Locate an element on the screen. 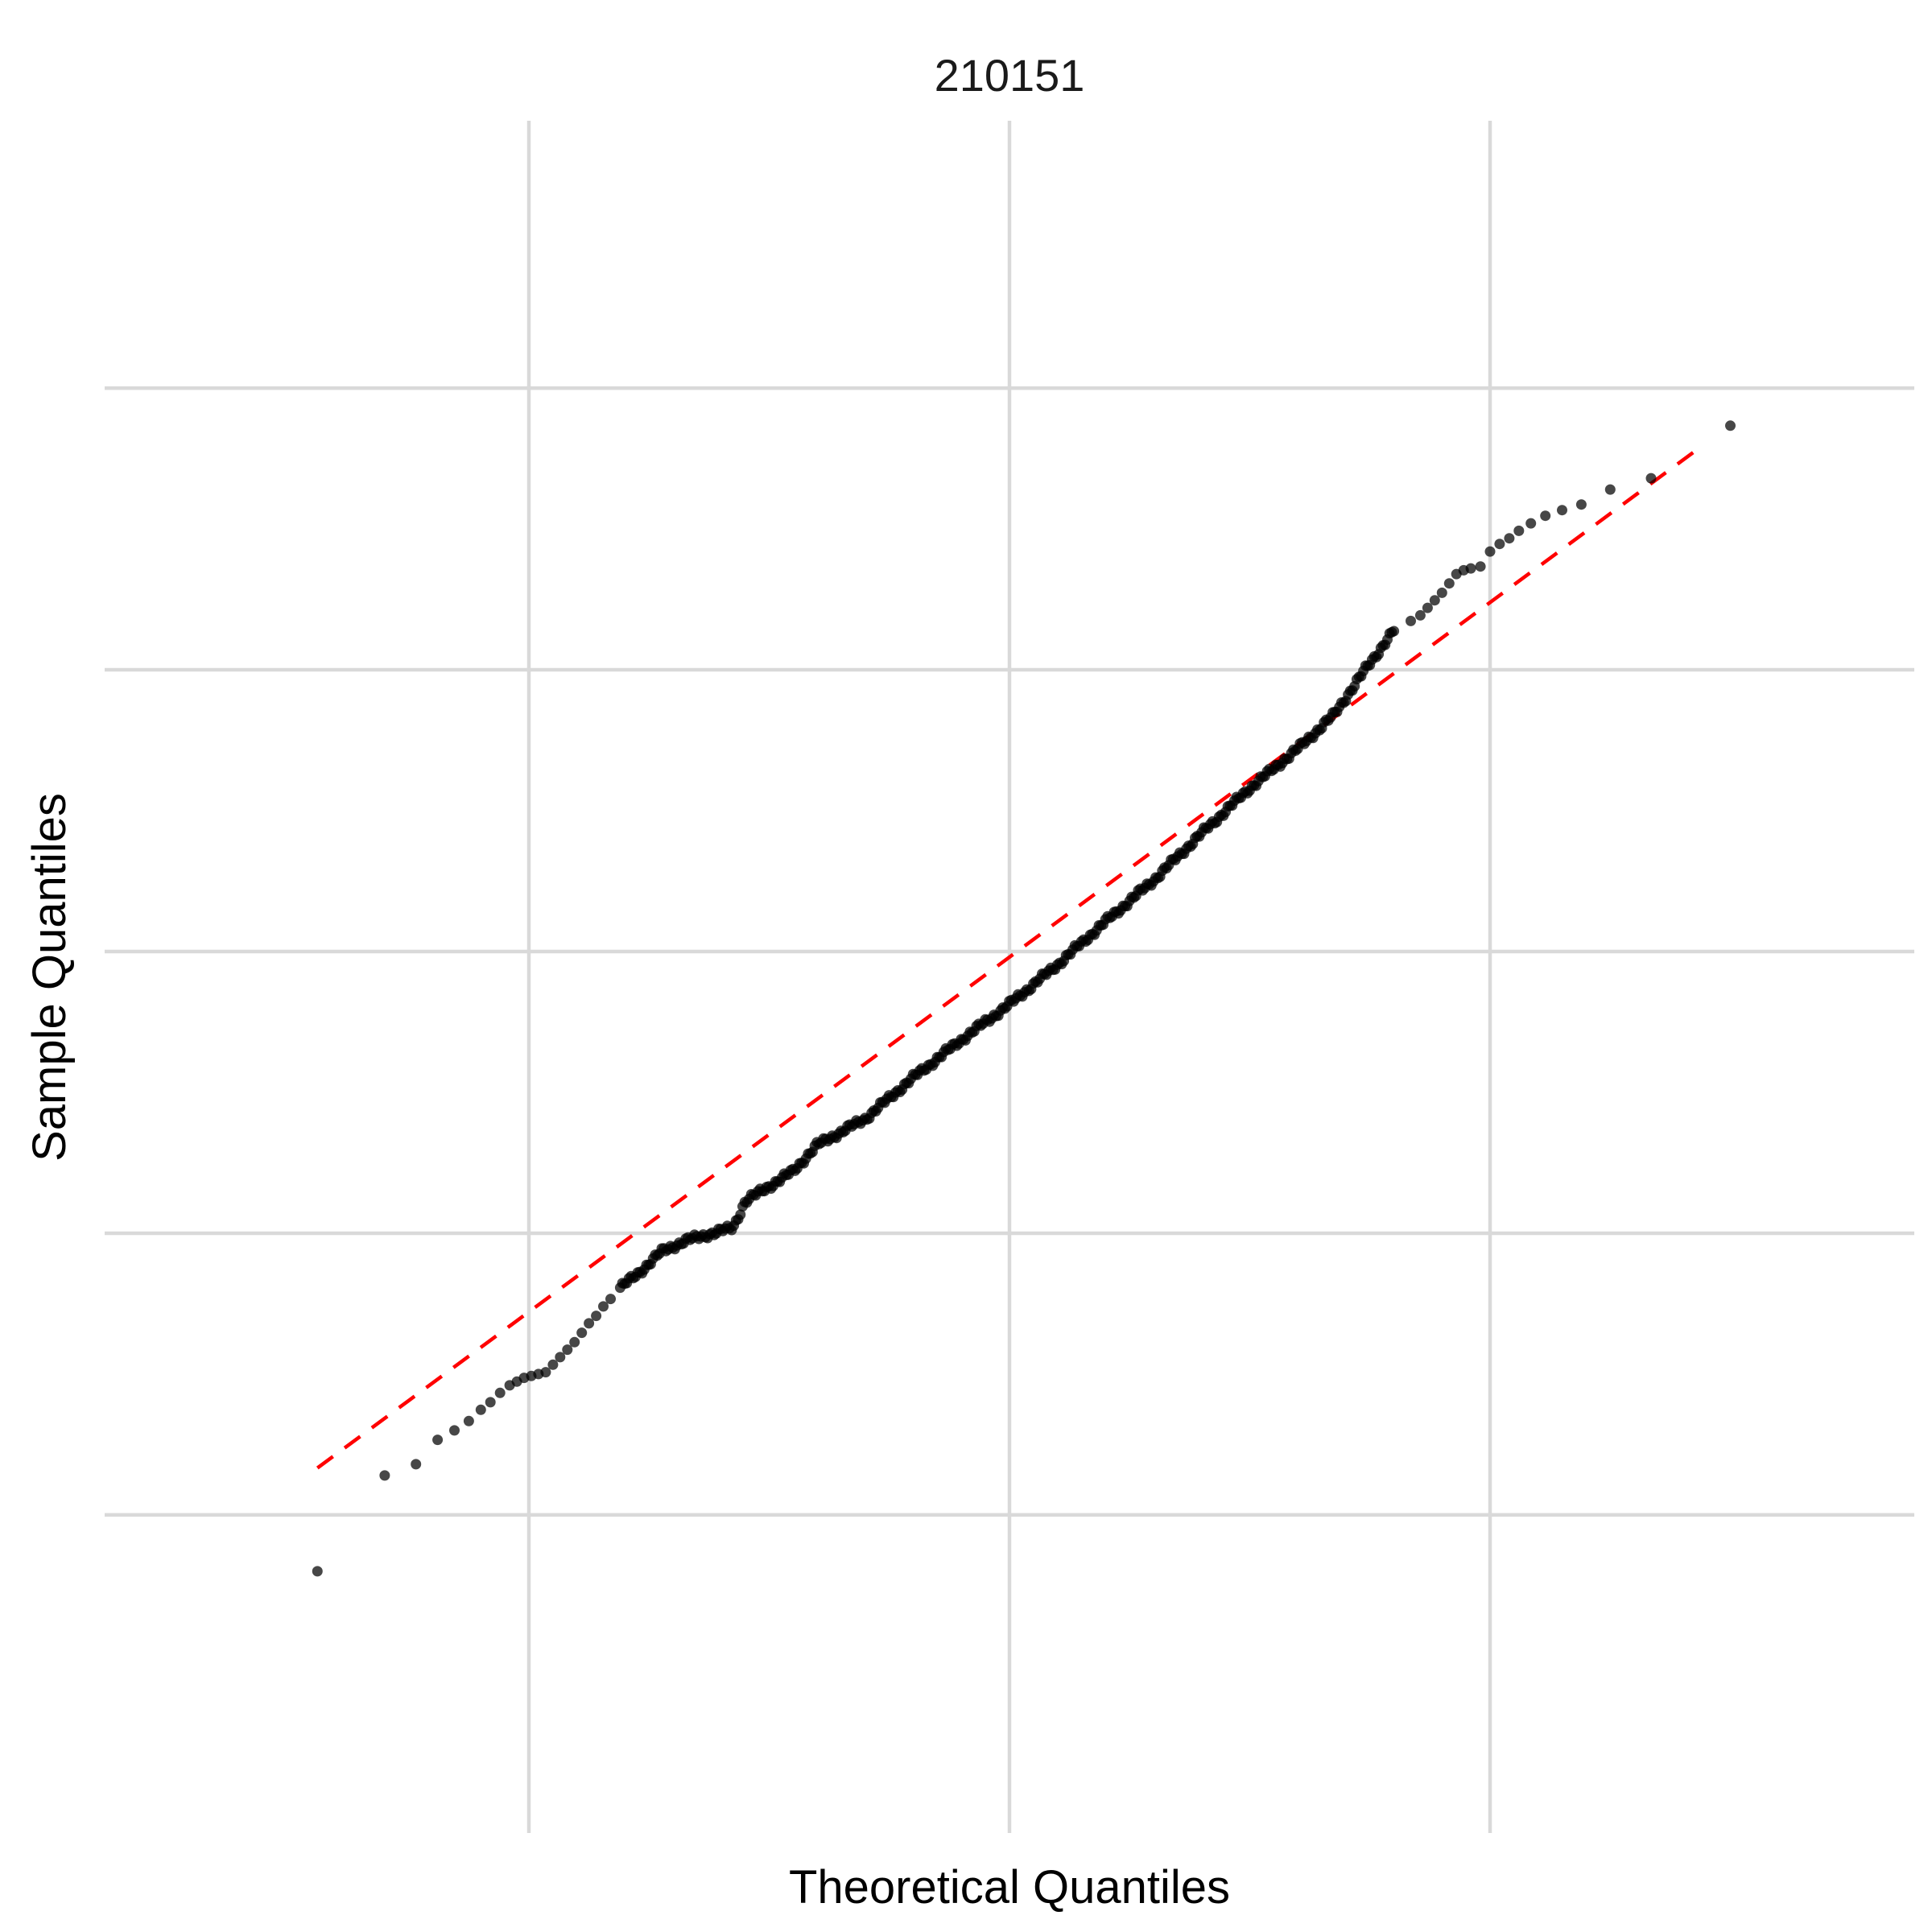 This screenshot has width=1932, height=1932. chart-title: 210151 is located at coordinates (1010, 75).